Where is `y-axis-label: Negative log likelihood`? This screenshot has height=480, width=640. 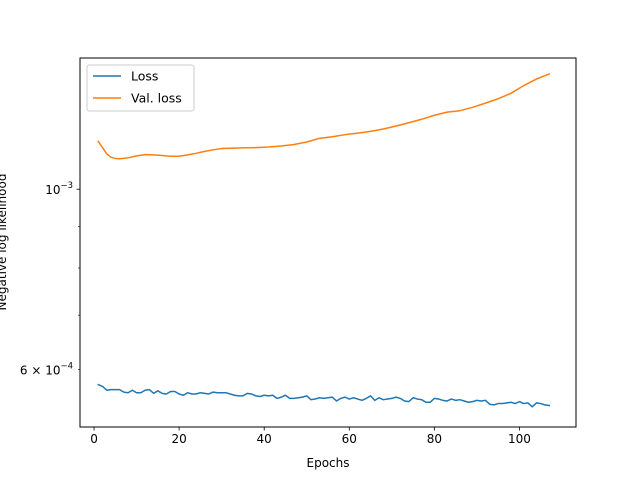
y-axis-label: Negative log likelihood is located at coordinates (4, 242).